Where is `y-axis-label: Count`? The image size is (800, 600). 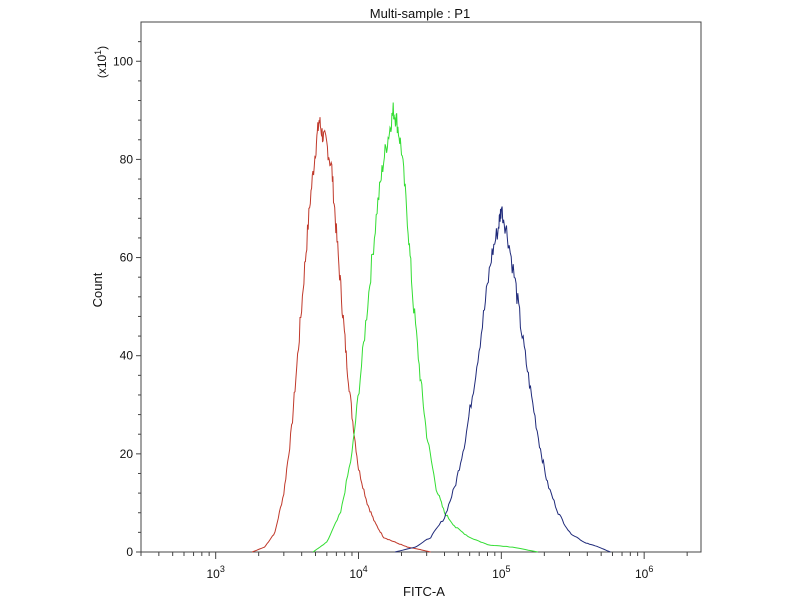
y-axis-label: Count is located at coordinates (97, 289).